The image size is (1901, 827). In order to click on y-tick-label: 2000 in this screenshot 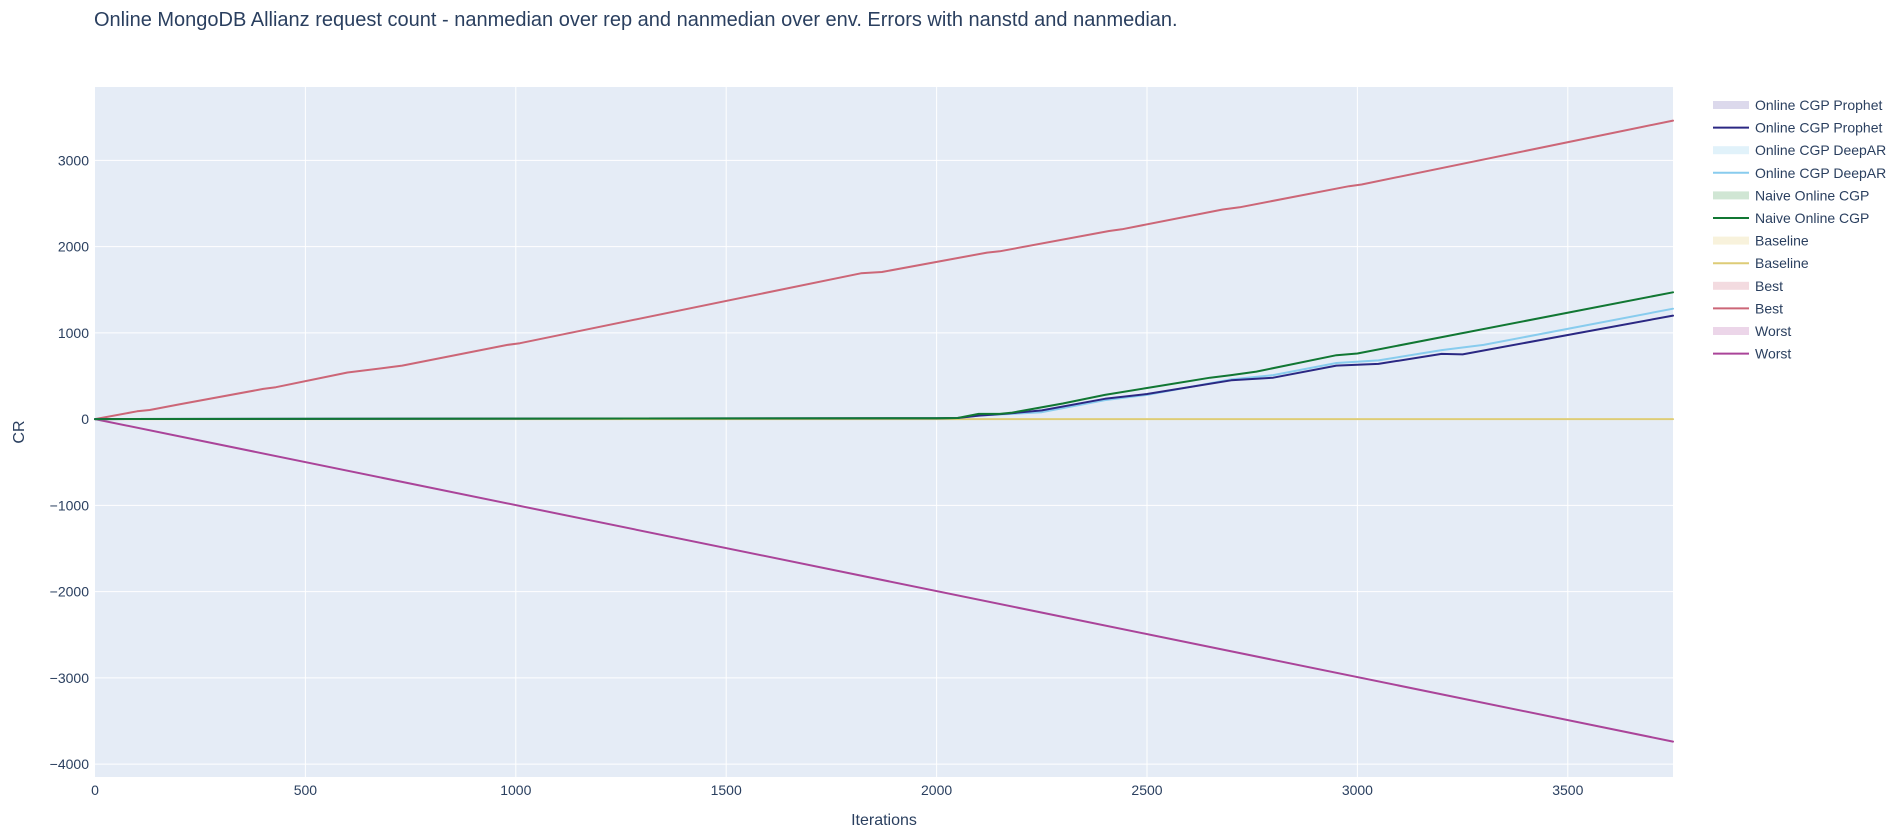, I will do `click(73, 247)`.